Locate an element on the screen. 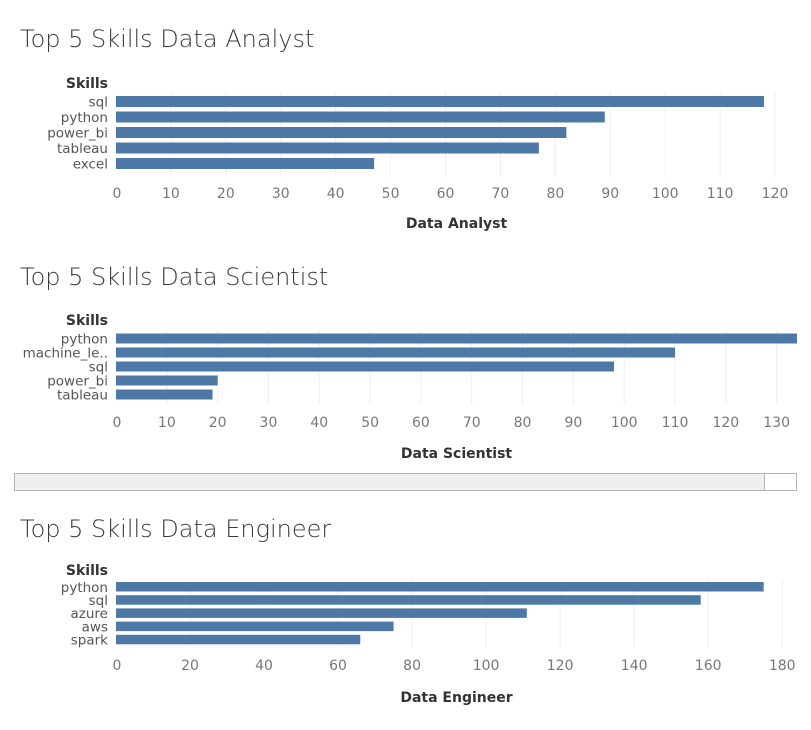  chart-title-data-analyst: Top 5 Skills Data Analyst is located at coordinates (167, 39).